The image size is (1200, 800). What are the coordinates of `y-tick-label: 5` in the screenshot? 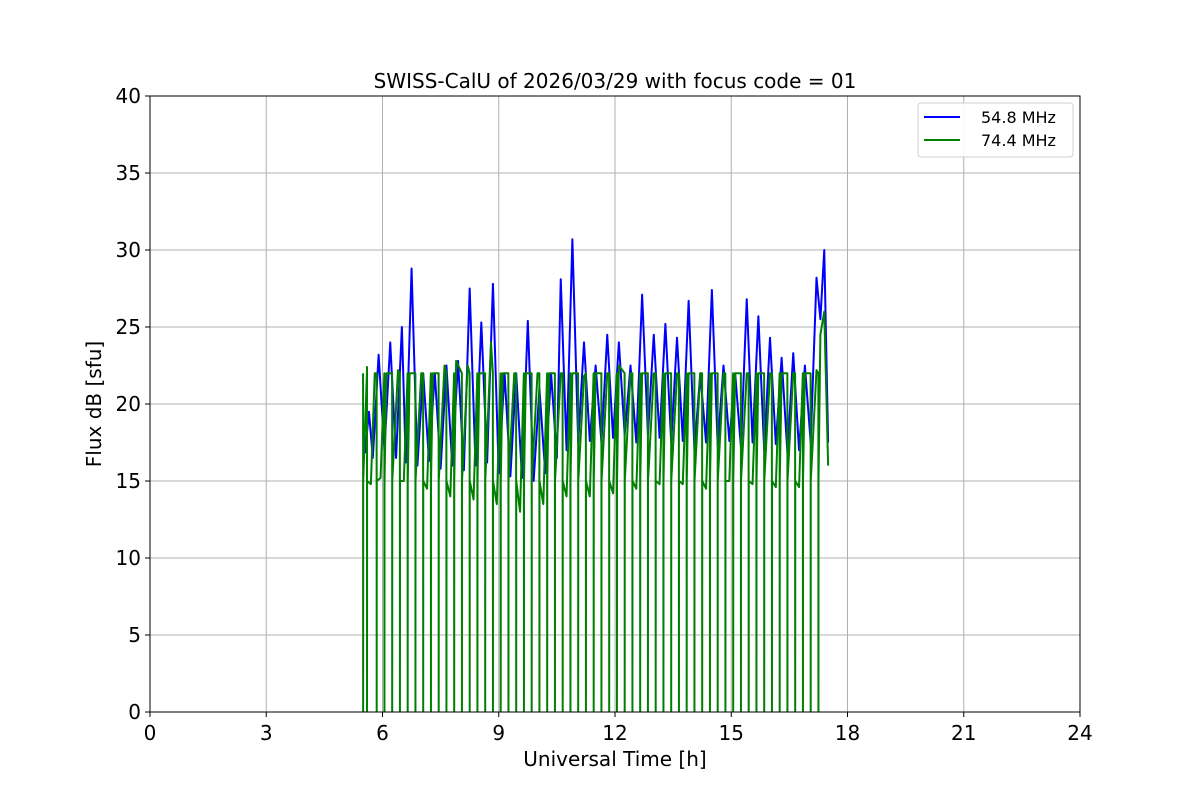 It's located at (134, 635).